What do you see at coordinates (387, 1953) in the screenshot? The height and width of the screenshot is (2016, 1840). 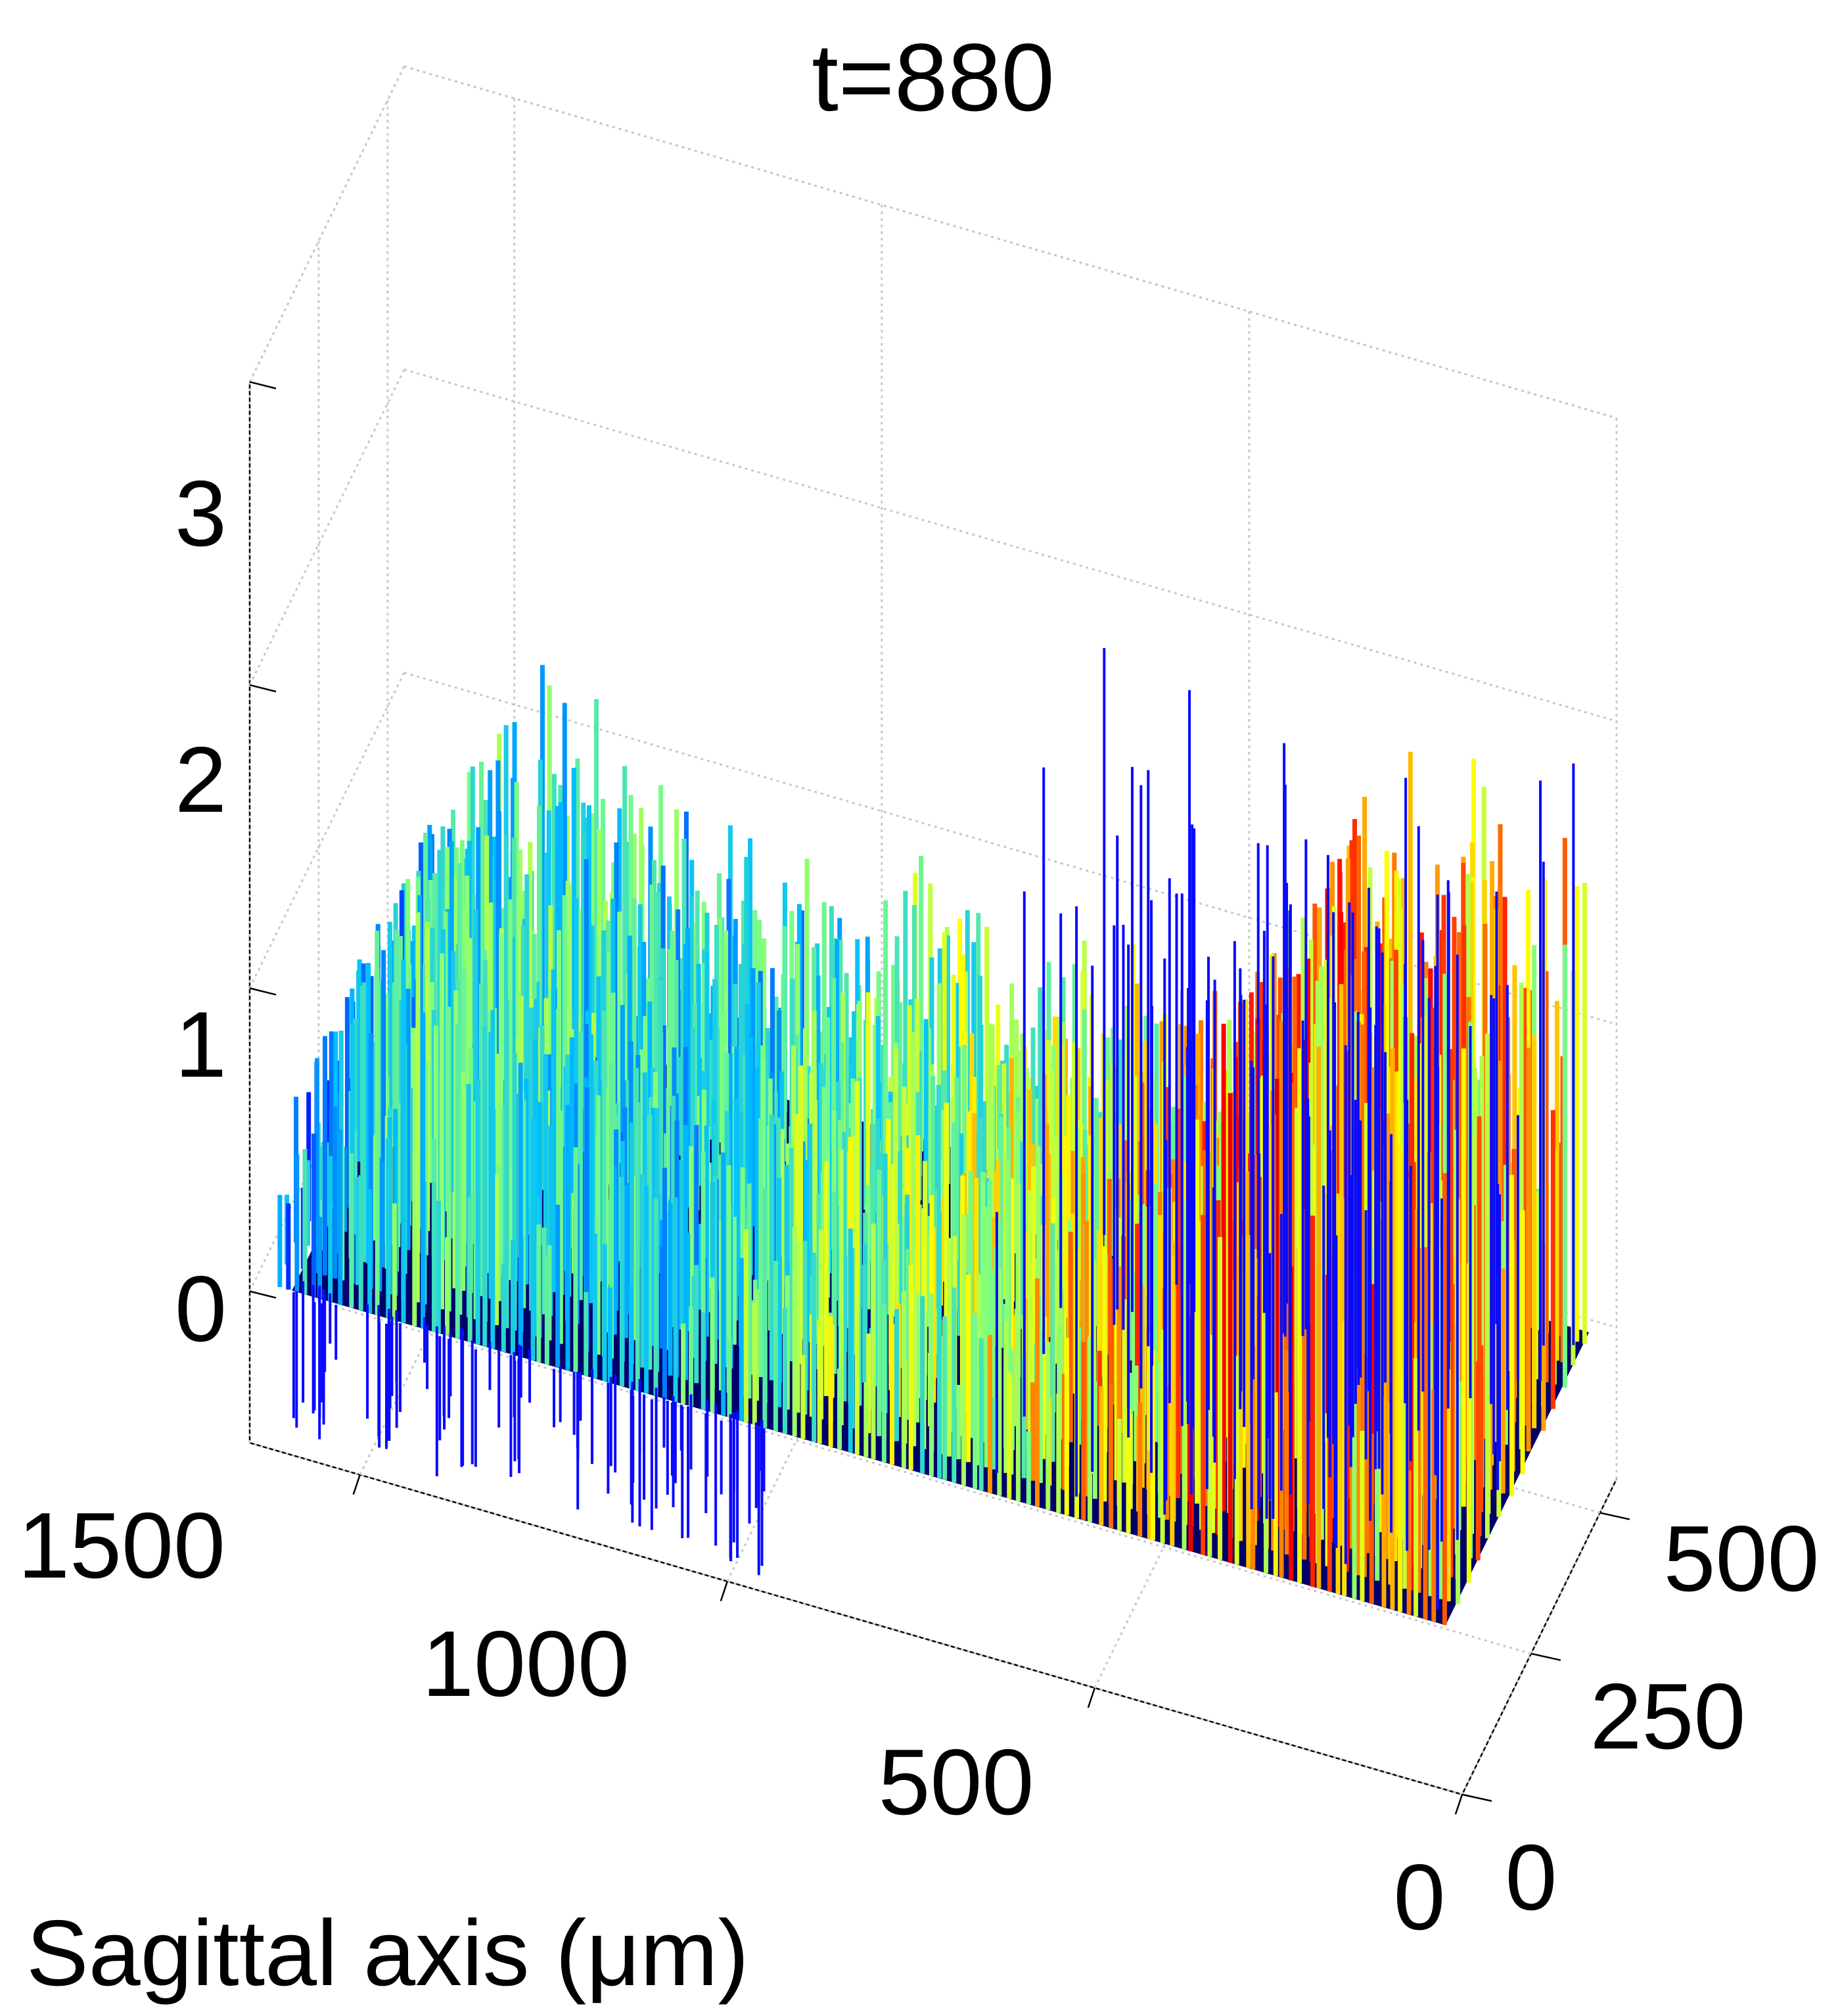 I see `x-axis-label: Sagittal axis (μm)` at bounding box center [387, 1953].